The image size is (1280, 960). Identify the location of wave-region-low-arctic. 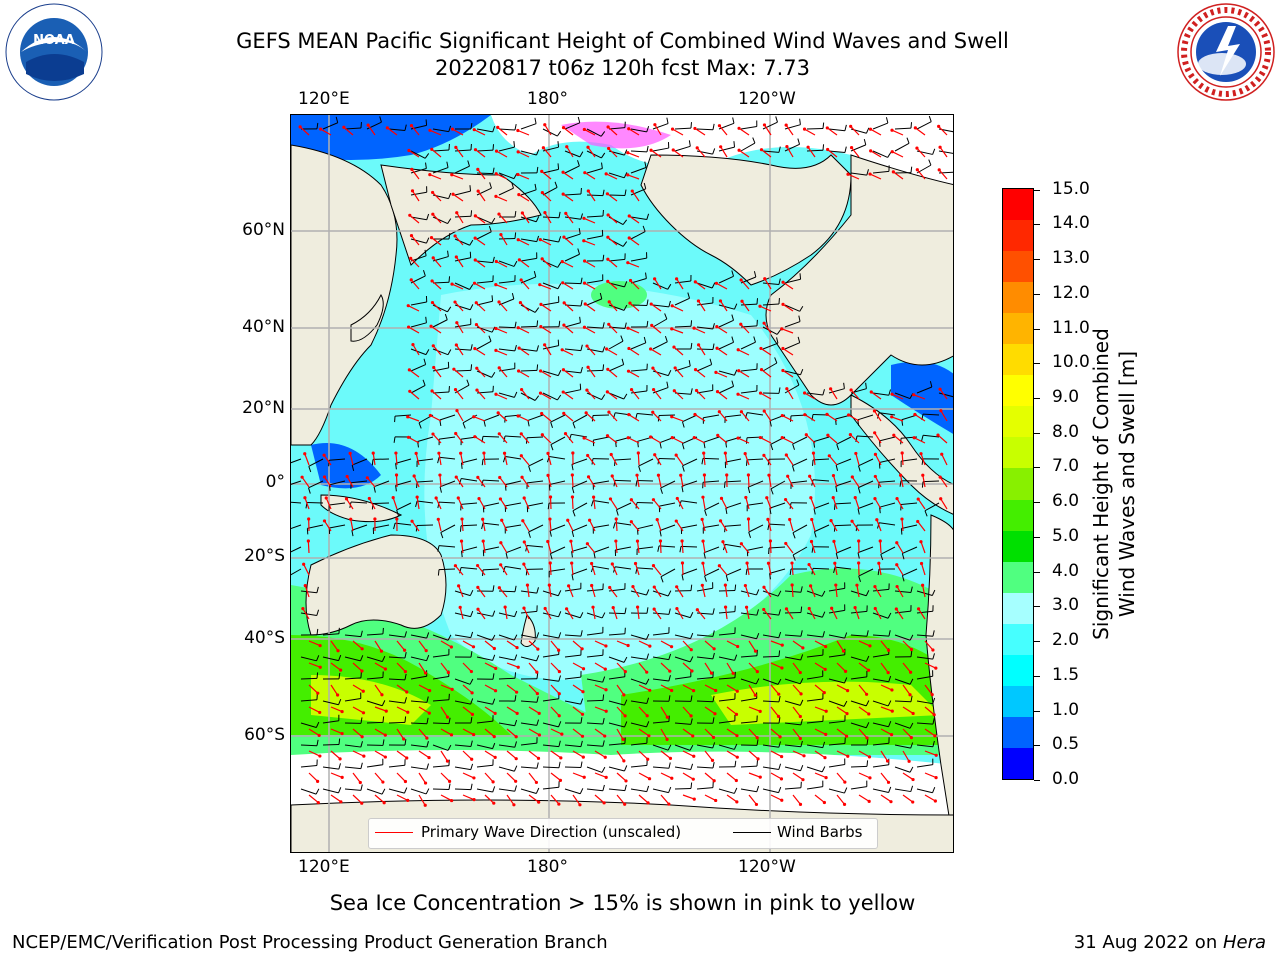
(391, 137).